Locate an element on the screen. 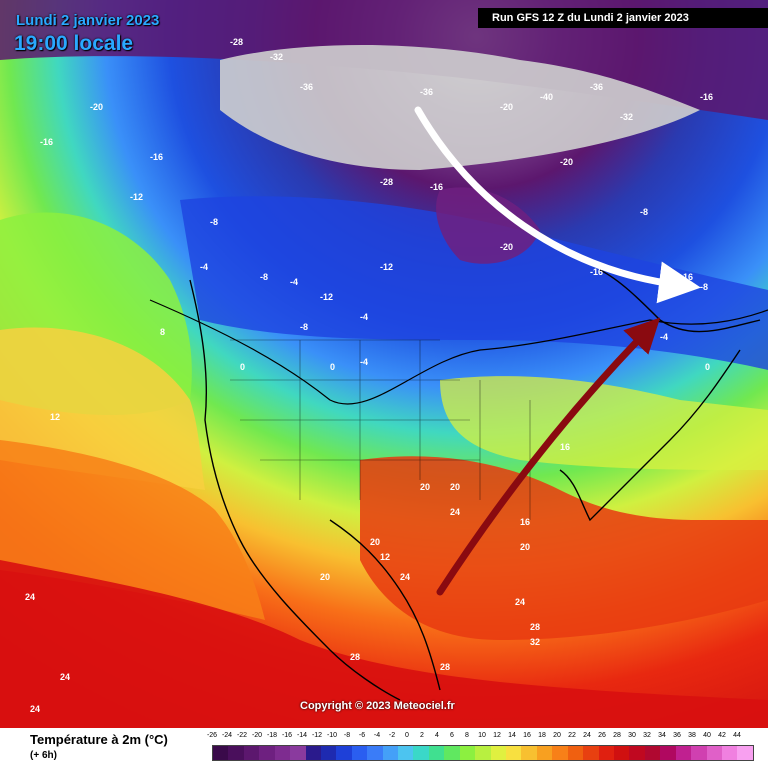  copyright: Copyright © 2023 Meteociel.fr is located at coordinates (377, 706).